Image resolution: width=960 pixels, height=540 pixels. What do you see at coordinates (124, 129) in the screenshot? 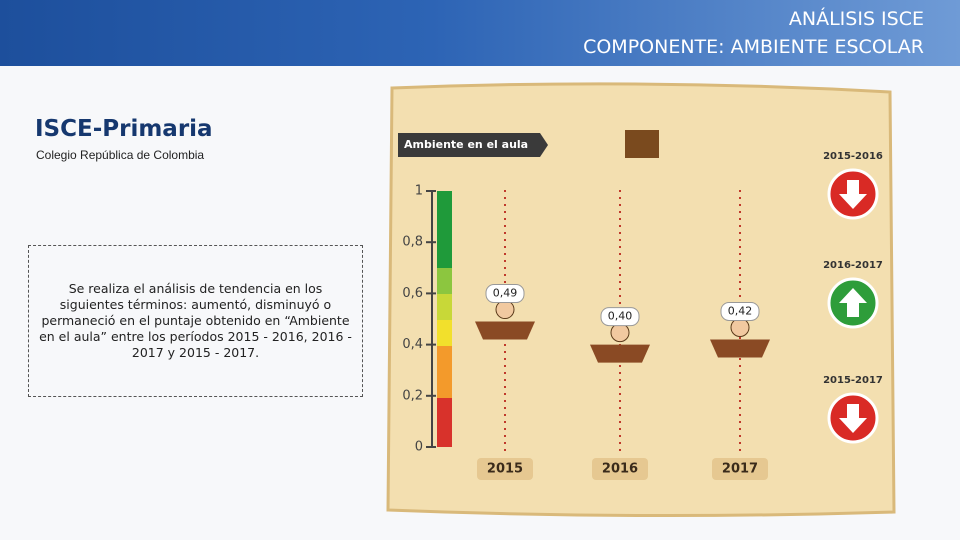
I see `section-title: ISCE-Primaria` at bounding box center [124, 129].